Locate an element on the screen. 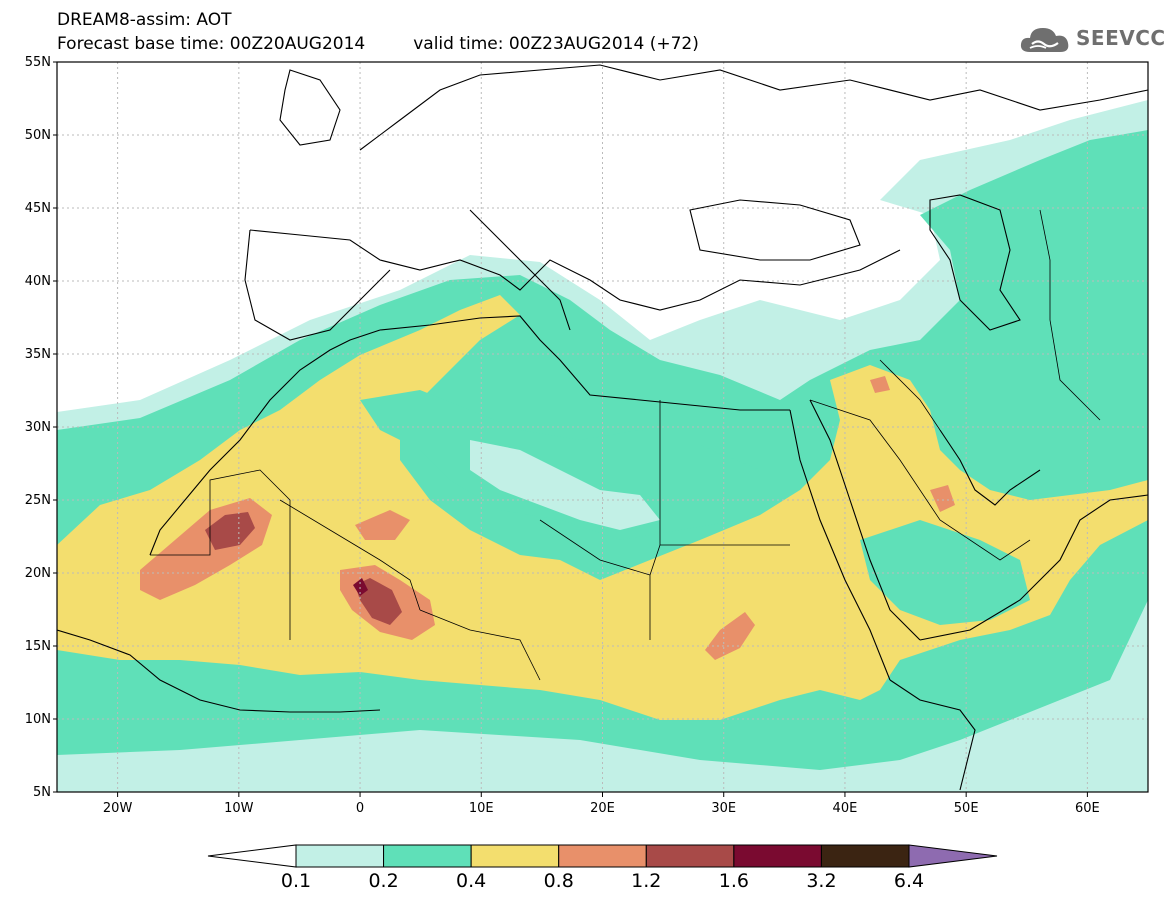 The width and height of the screenshot is (1165, 905). lon-label-8: 60E is located at coordinates (1087, 808).